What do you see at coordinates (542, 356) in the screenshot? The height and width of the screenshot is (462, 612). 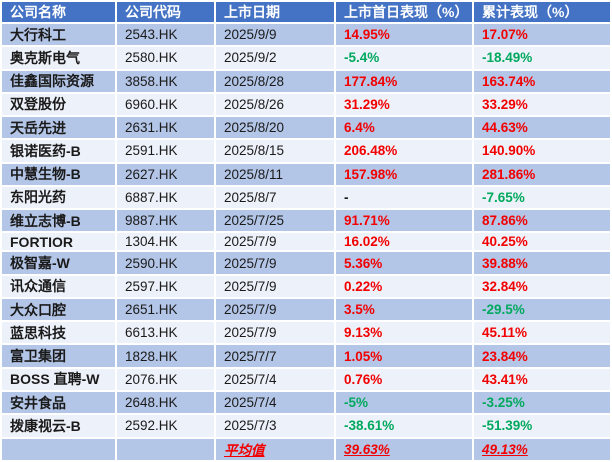 I see `cumulative-performance-cell: 23.84%` at bounding box center [542, 356].